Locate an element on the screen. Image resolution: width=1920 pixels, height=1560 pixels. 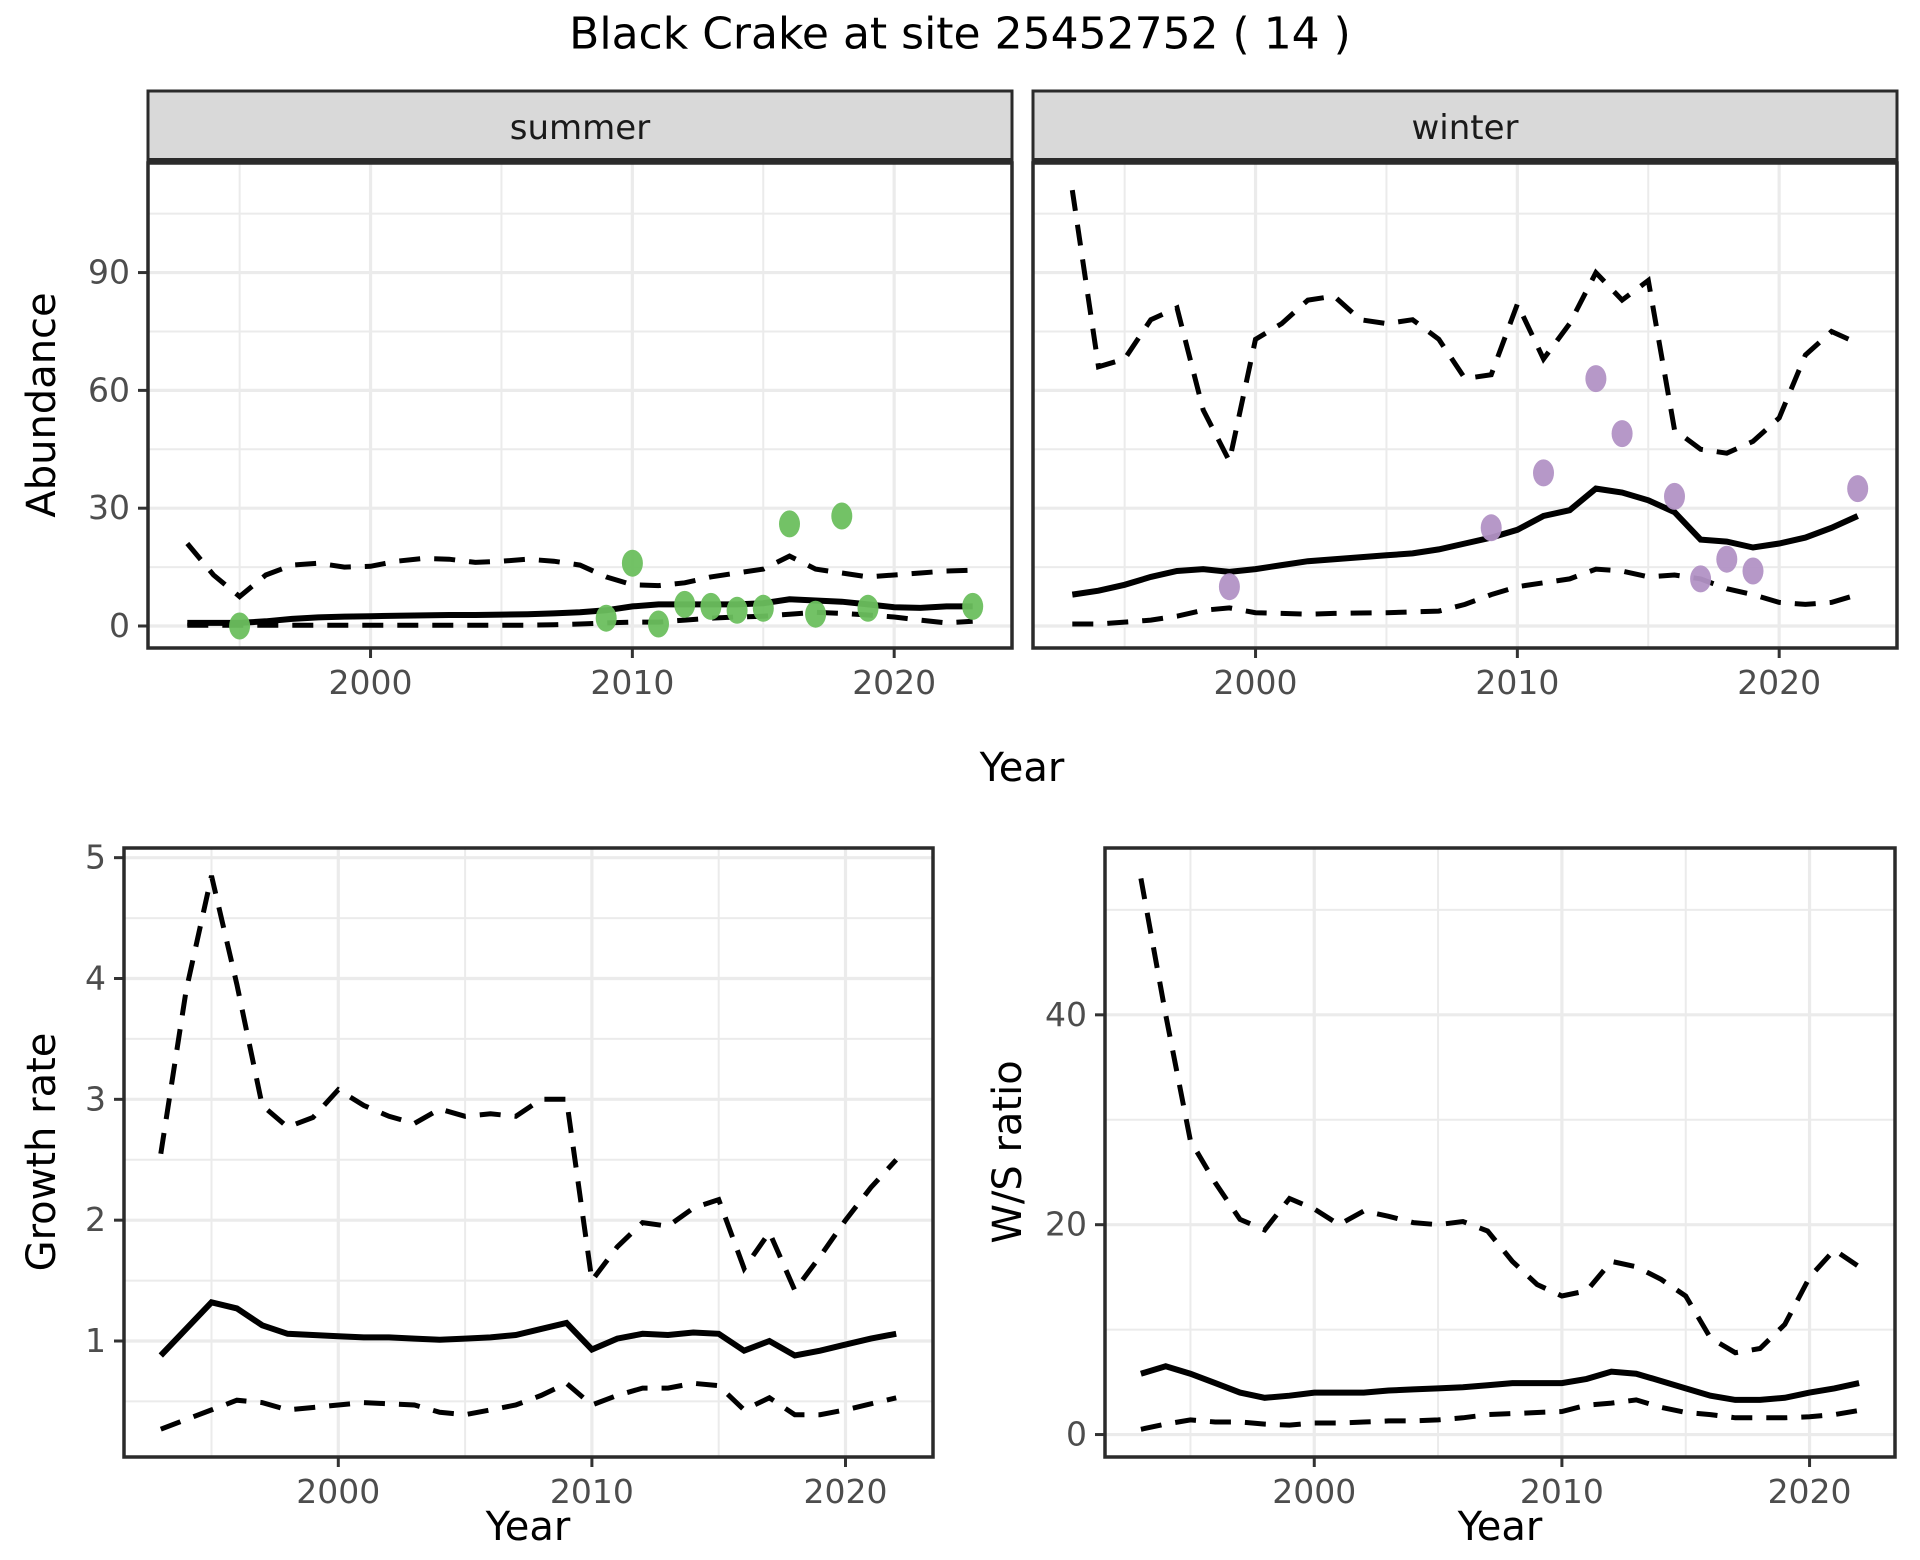
plot-title: Black Crake at site 25452752 ( 14 ) is located at coordinates (960, 34).